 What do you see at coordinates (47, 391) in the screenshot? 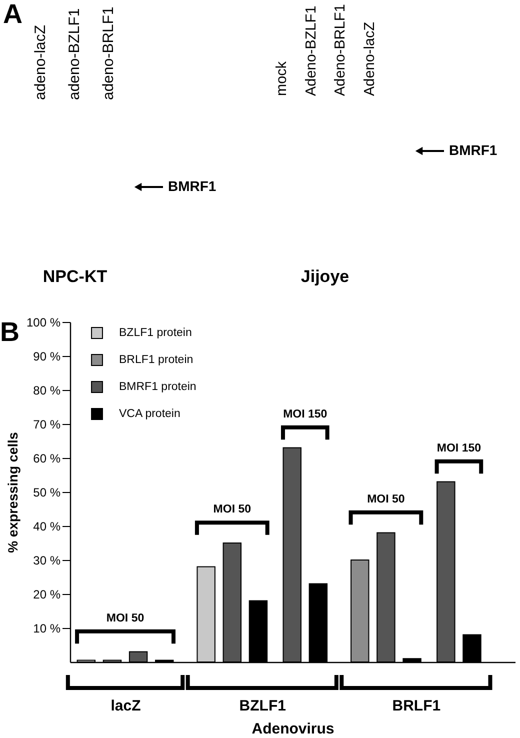
I see `y-tick-label: 80 %` at bounding box center [47, 391].